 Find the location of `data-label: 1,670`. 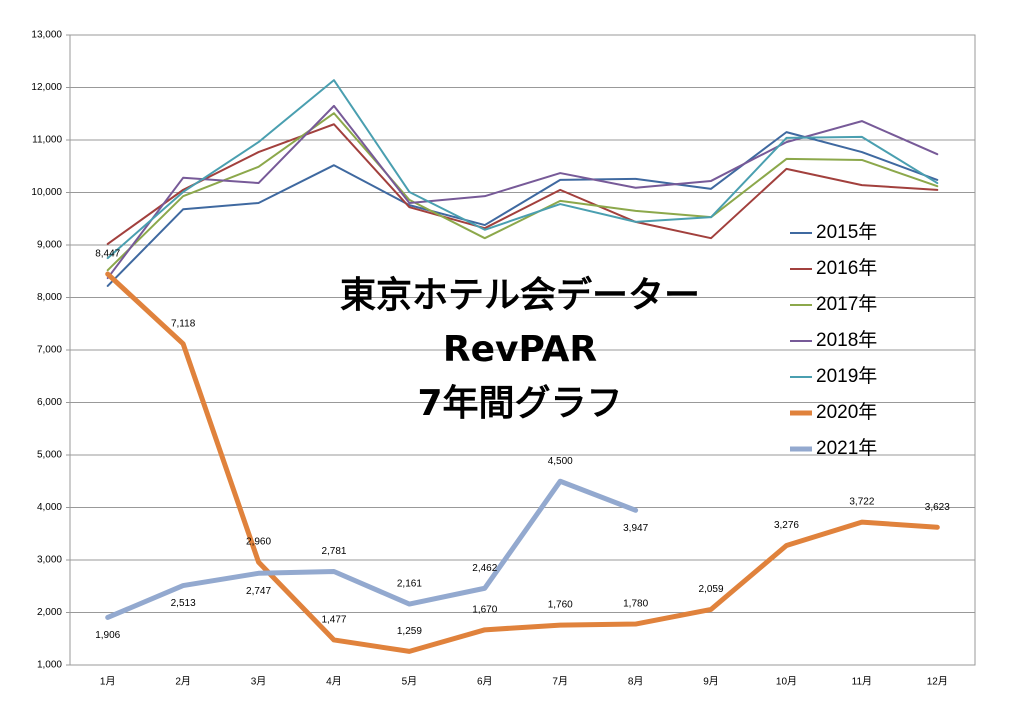

data-label: 1,670 is located at coordinates (484, 609).